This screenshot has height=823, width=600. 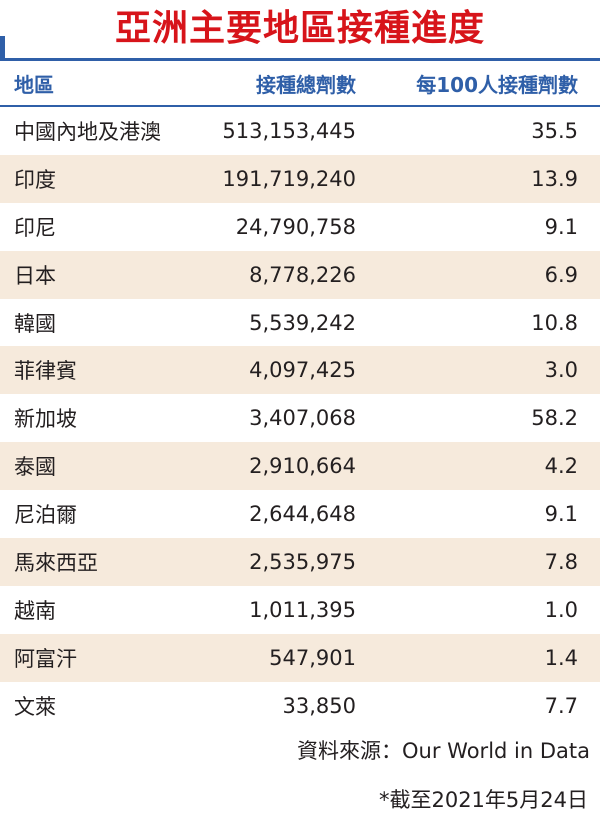 I want to click on cell-region: 印度, so click(x=35, y=179).